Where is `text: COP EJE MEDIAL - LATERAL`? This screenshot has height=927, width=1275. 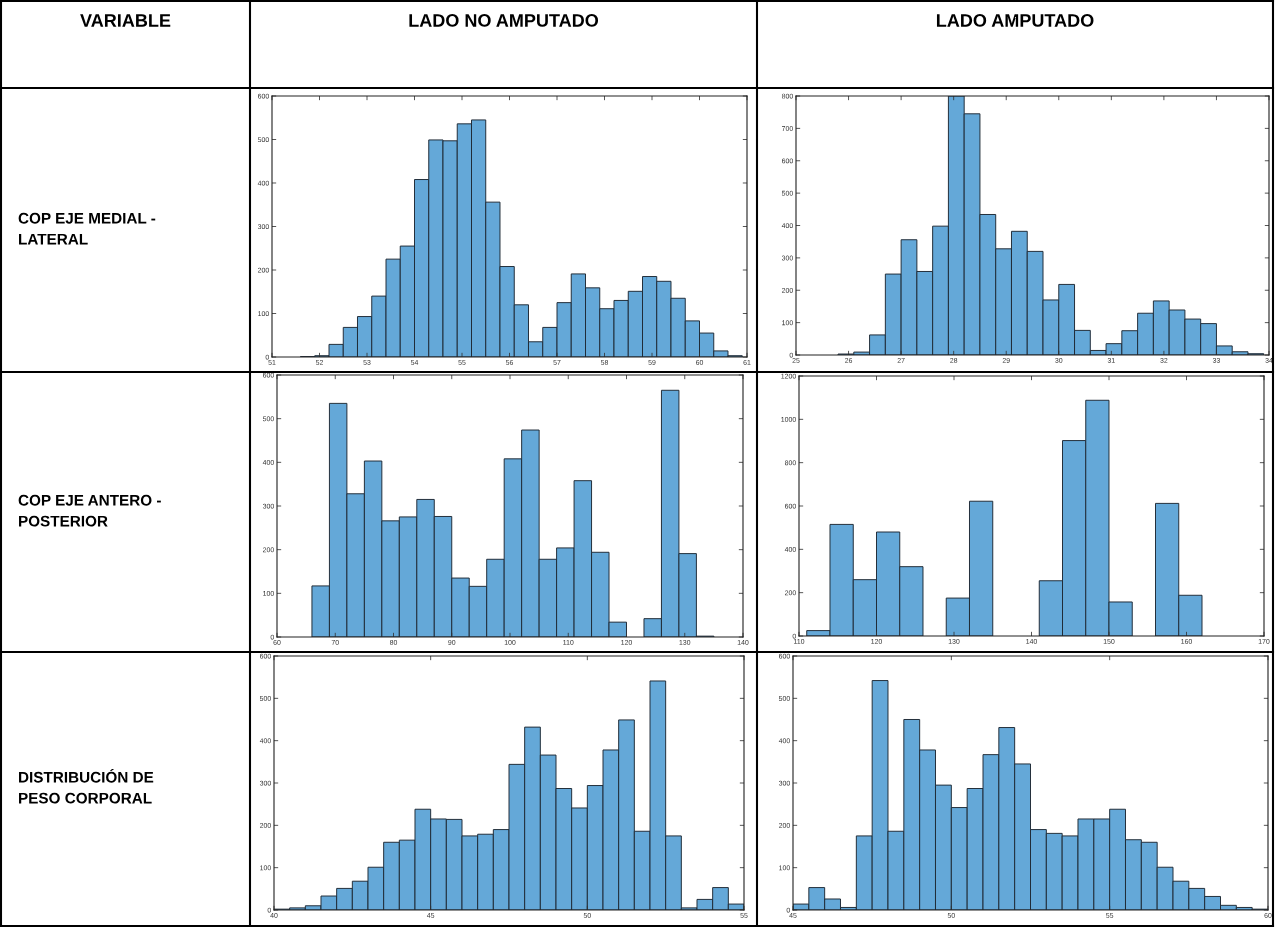
text: COP EJE MEDIAL - LATERAL is located at coordinates (87, 228).